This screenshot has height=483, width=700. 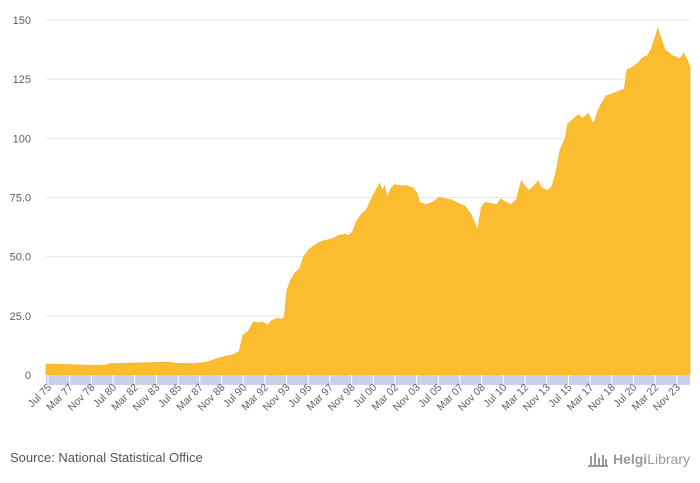 I want to click on x-axis-ticks, so click(x=362, y=380).